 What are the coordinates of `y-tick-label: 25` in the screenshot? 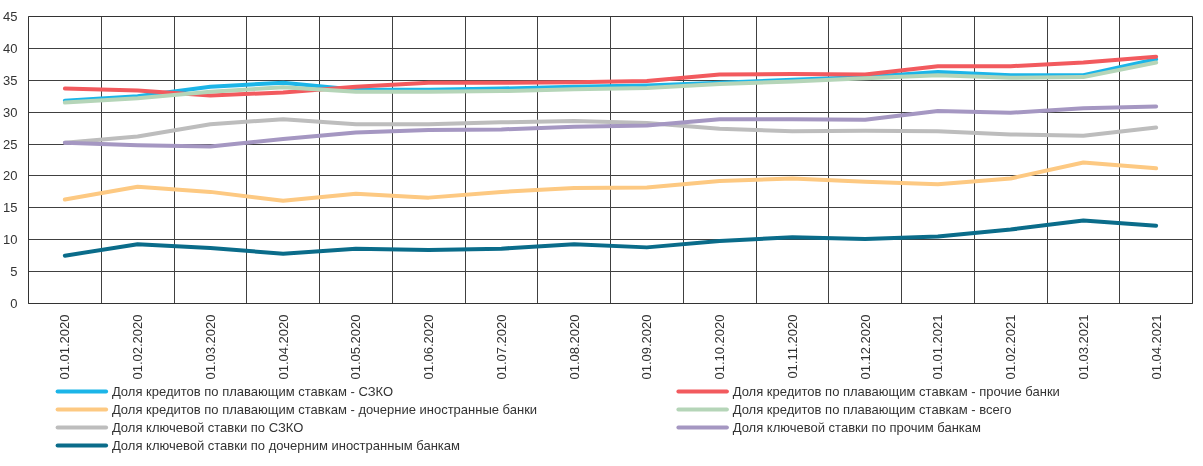 It's located at (10, 144).